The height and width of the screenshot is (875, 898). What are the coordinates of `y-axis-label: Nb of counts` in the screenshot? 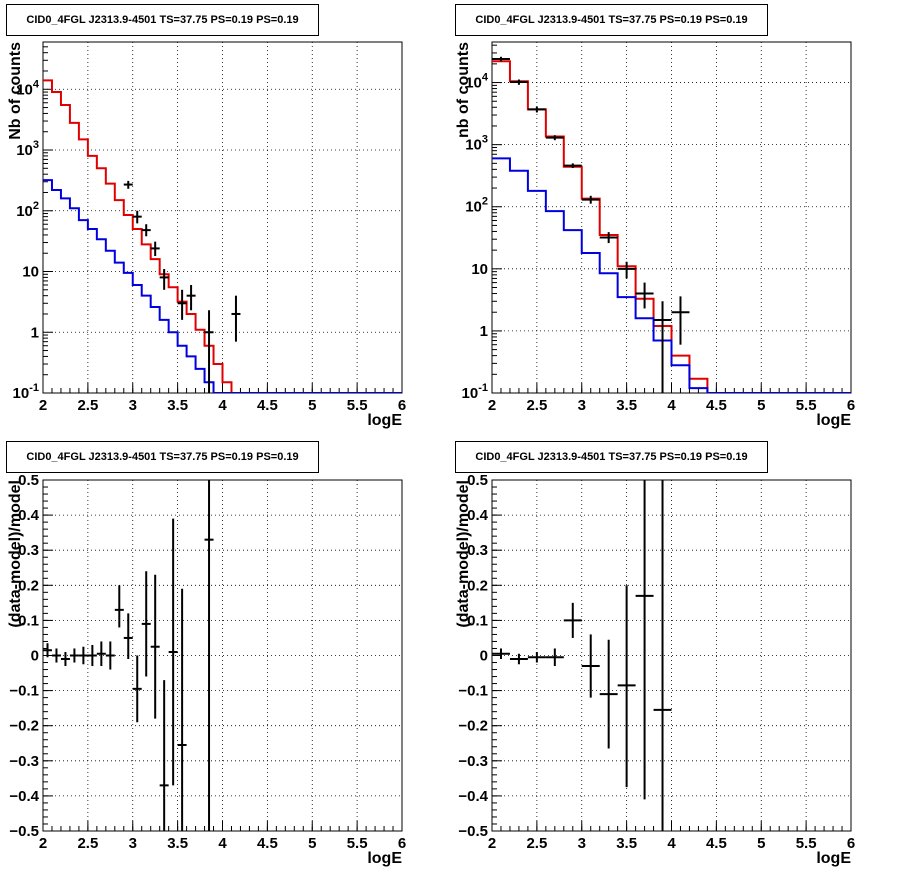 It's located at (15, 91).